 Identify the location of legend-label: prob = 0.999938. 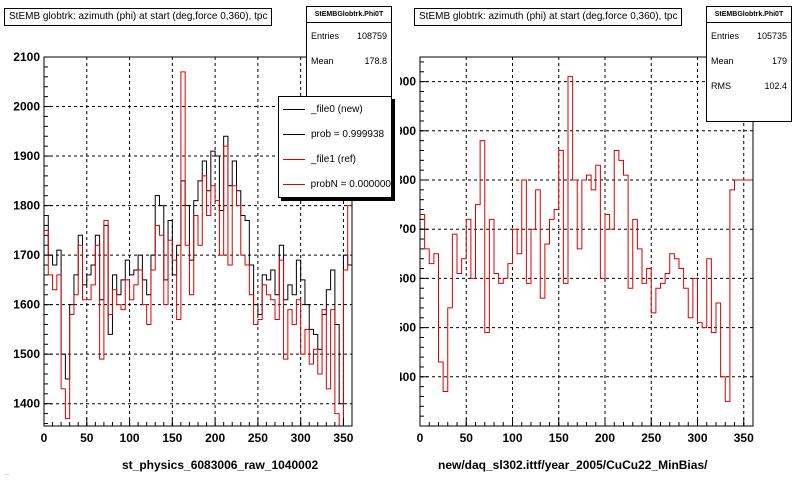
(348, 134).